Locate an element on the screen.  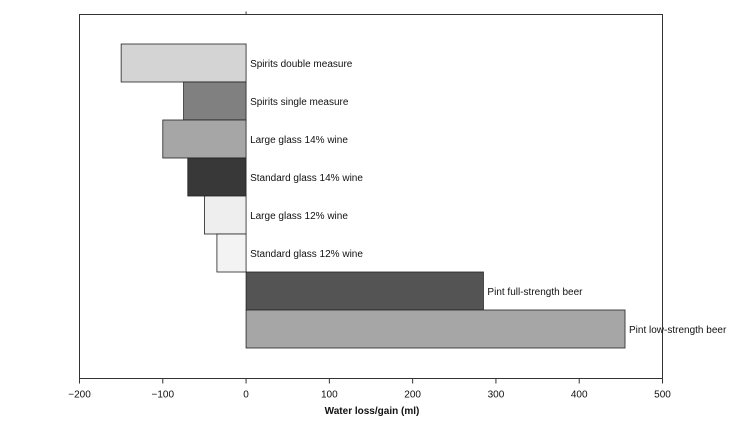
bar-label: Large glass 12% wine is located at coordinates (299, 216).